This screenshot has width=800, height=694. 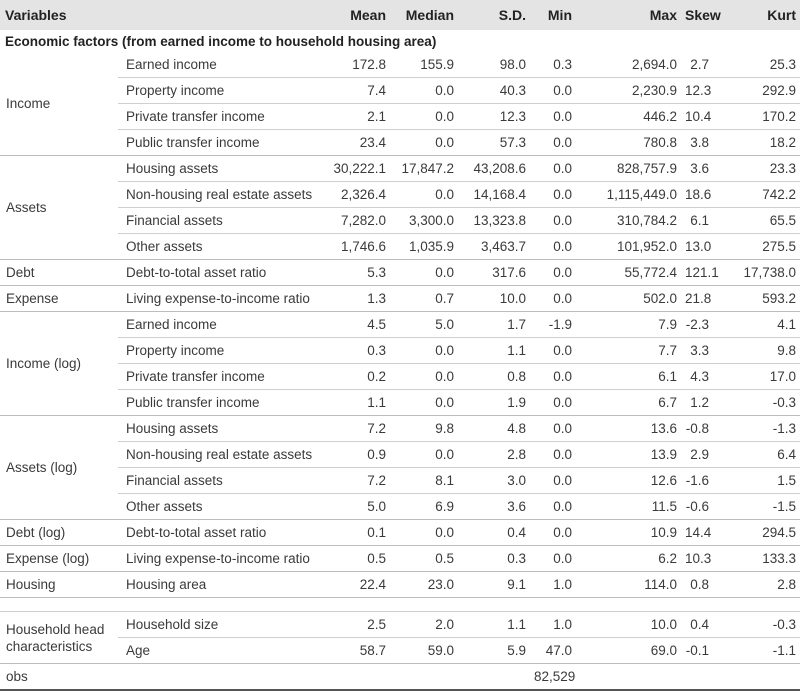 I want to click on header-kurt: Kurt, so click(x=756, y=15).